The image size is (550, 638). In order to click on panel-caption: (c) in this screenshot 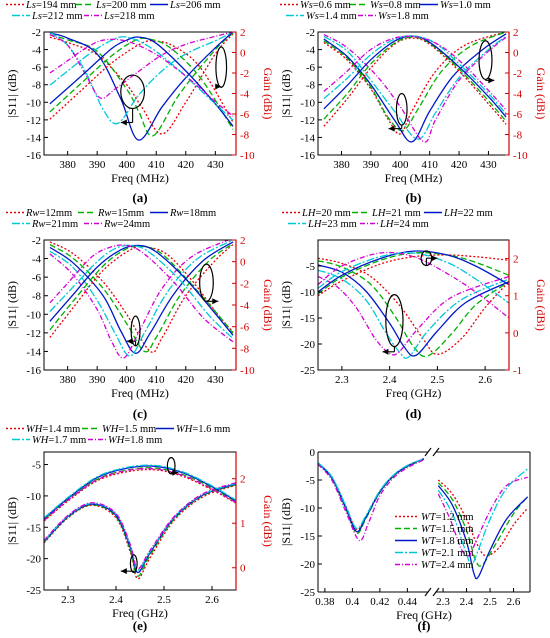, I will do `click(140, 413)`.